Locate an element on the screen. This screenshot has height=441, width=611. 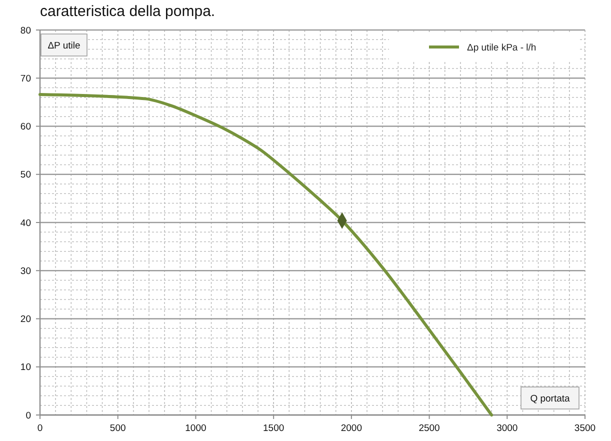
x-tick-label: 500 is located at coordinates (118, 428).